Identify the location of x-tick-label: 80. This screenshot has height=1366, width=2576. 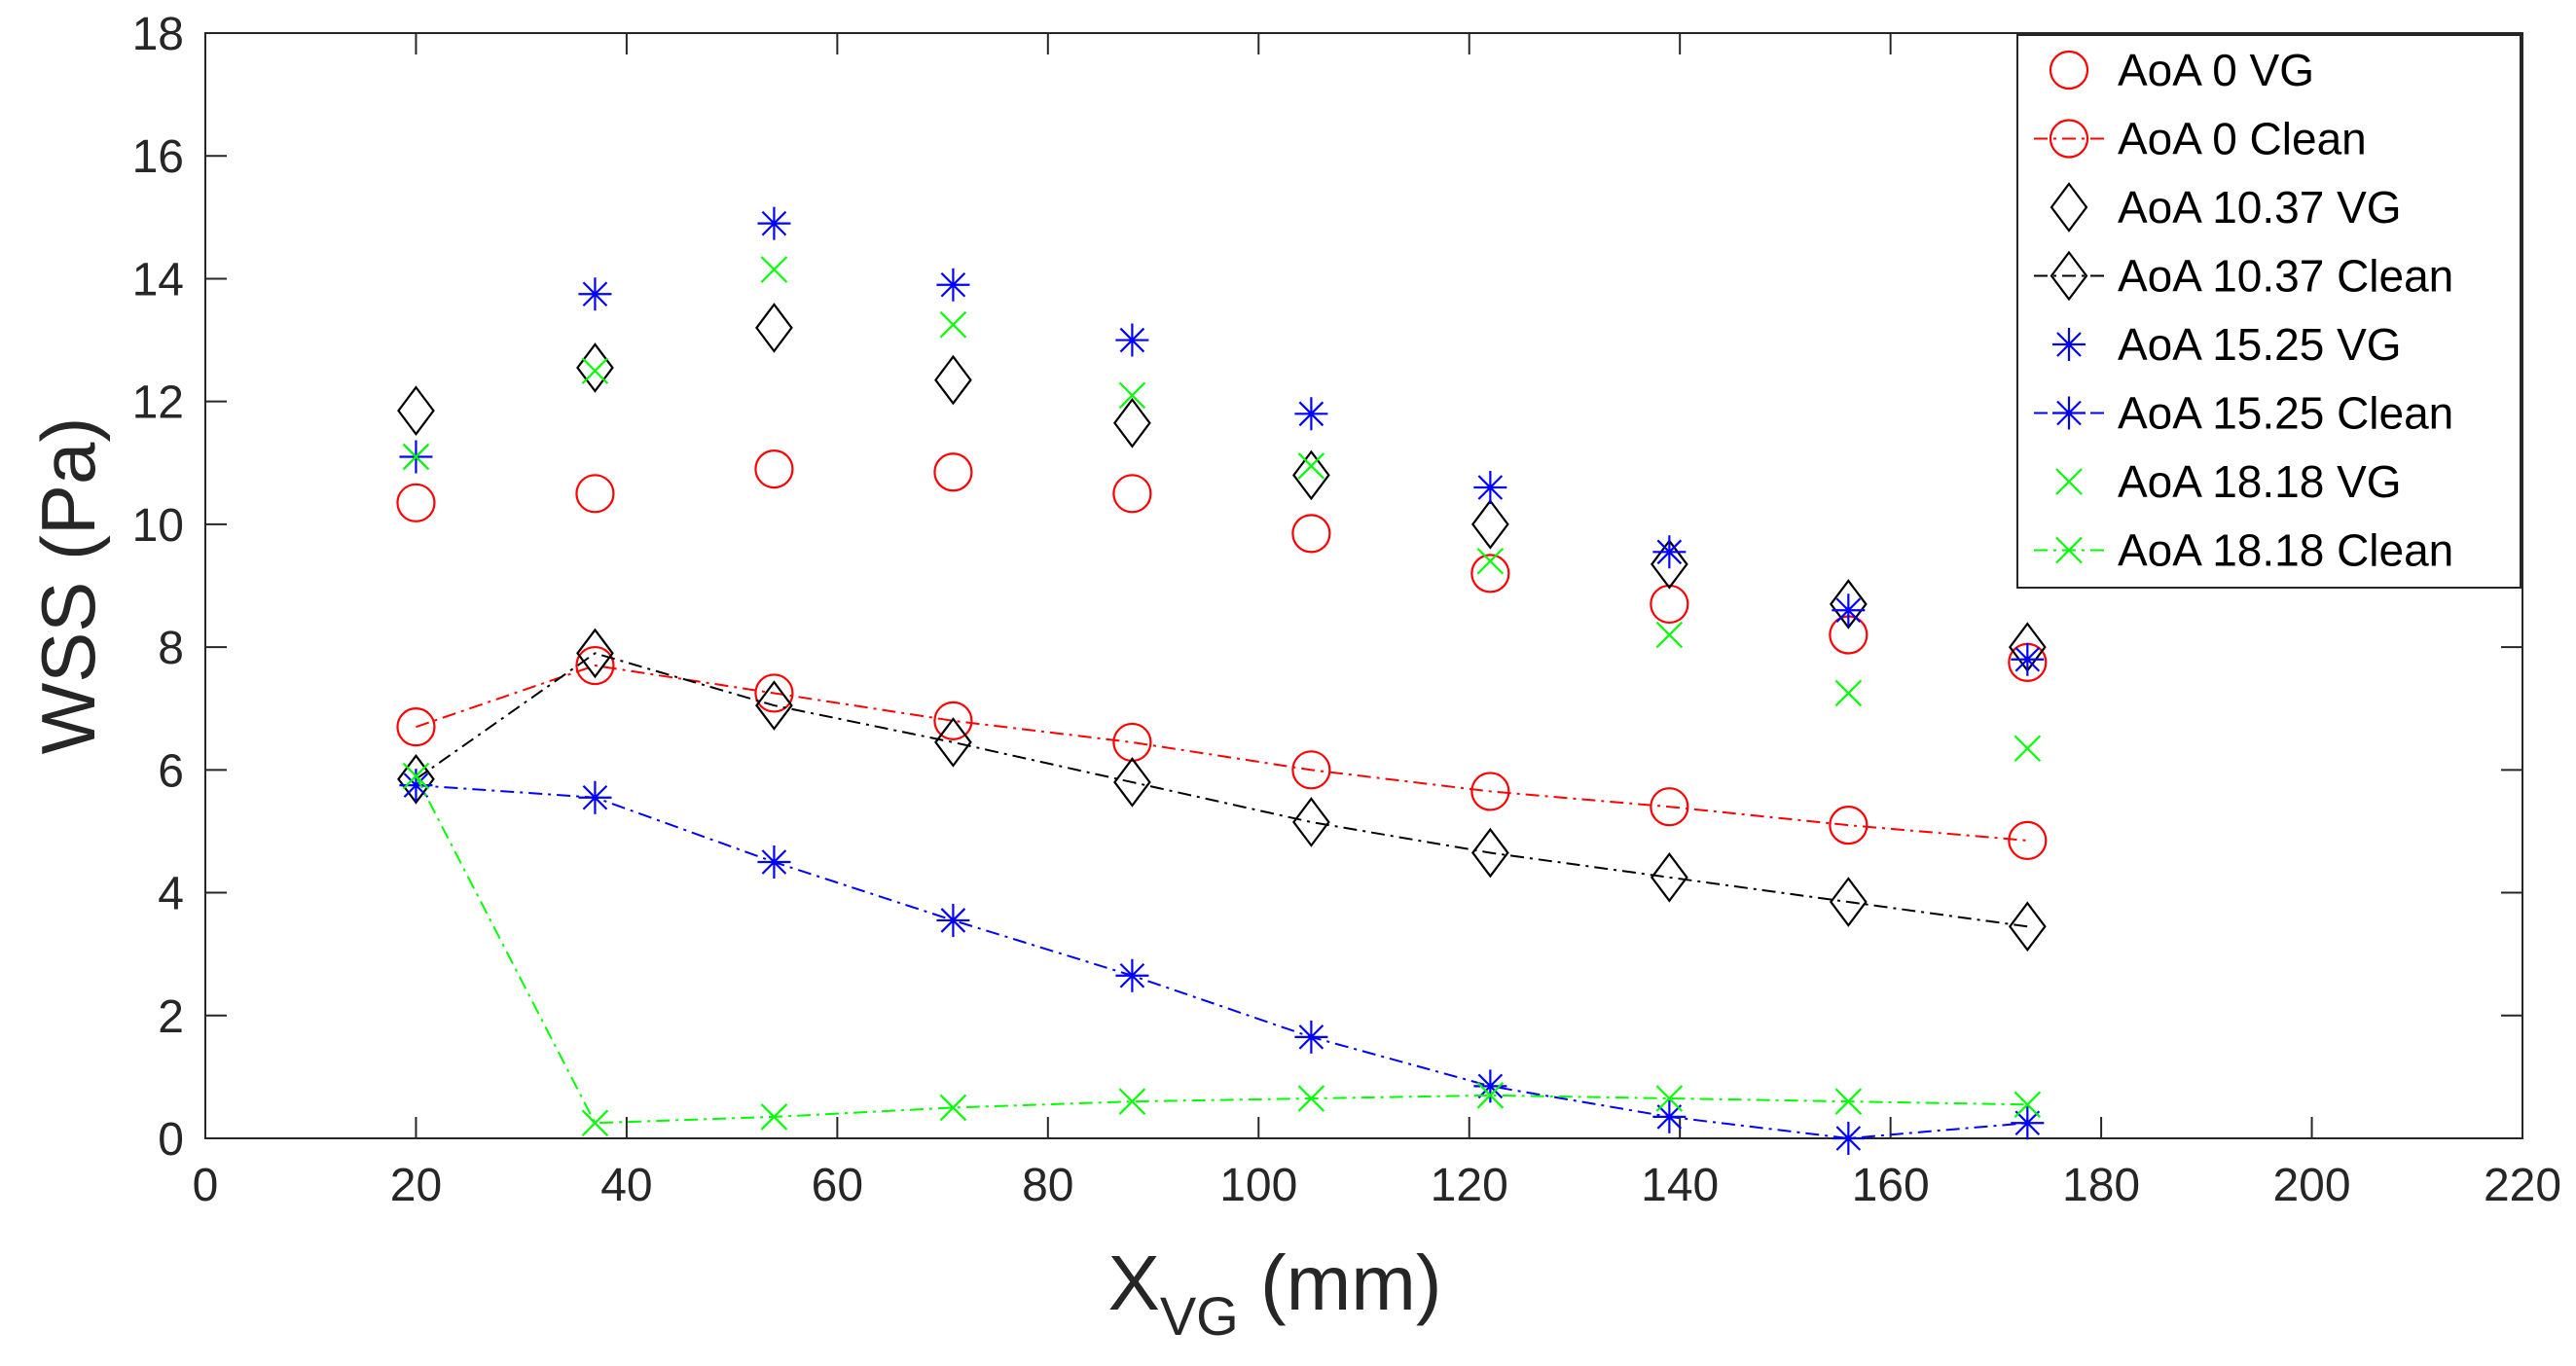
(1047, 1185).